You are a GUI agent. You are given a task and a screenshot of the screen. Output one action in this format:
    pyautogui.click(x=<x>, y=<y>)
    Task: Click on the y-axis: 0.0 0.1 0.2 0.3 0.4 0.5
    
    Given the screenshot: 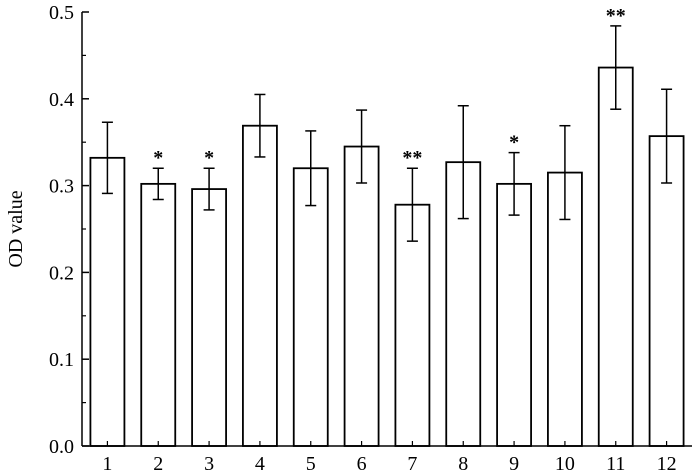 What is the action you would take?
    pyautogui.click(x=69, y=230)
    